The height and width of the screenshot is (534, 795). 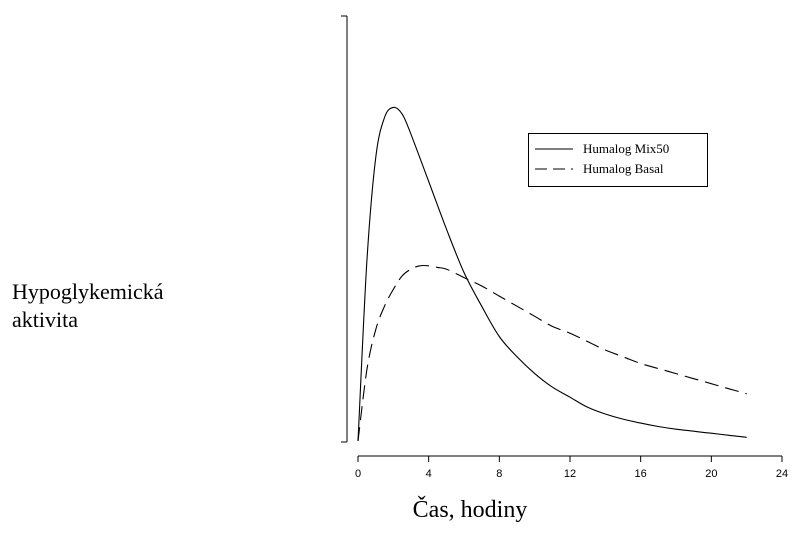 I want to click on y-axis-label: Hypoglykemická aktivita, so click(x=88, y=306).